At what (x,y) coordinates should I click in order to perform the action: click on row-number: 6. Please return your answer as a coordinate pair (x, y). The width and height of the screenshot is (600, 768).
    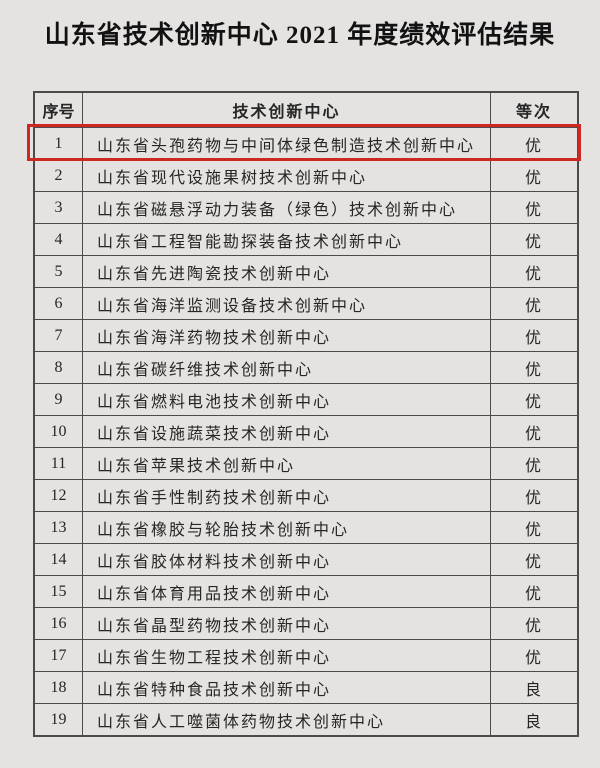
    Looking at the image, I should click on (58, 303).